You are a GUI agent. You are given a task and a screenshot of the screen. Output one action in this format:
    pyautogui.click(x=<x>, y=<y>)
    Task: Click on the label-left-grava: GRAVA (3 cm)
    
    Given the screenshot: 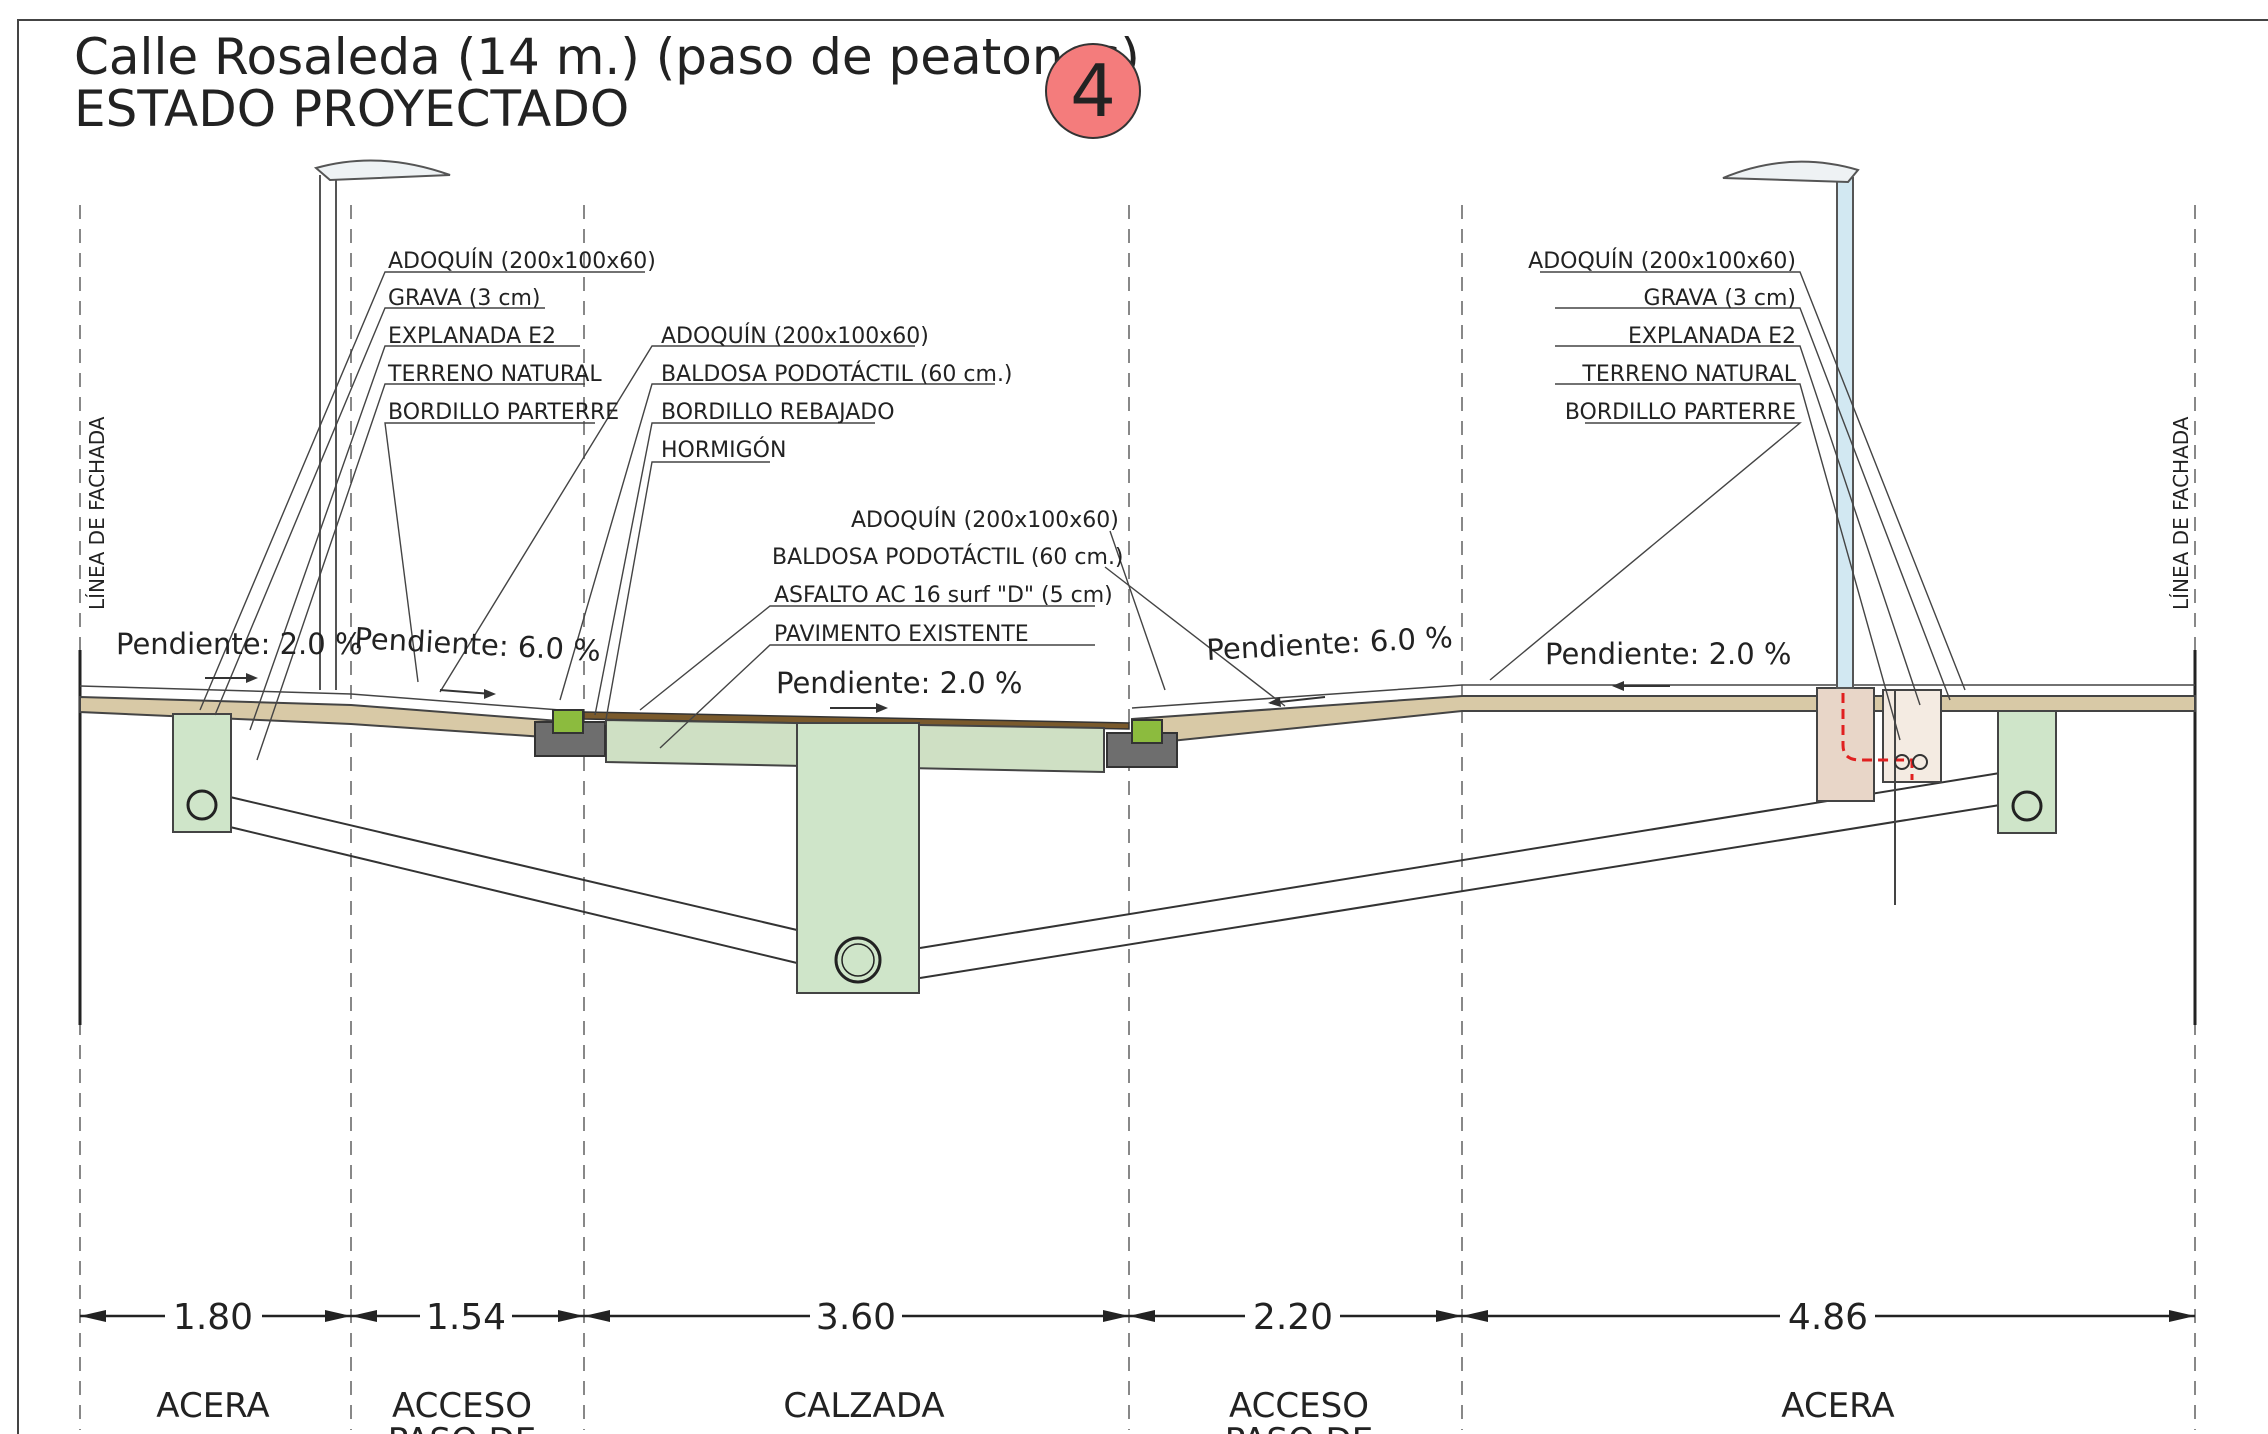 What is the action you would take?
    pyautogui.click(x=464, y=298)
    